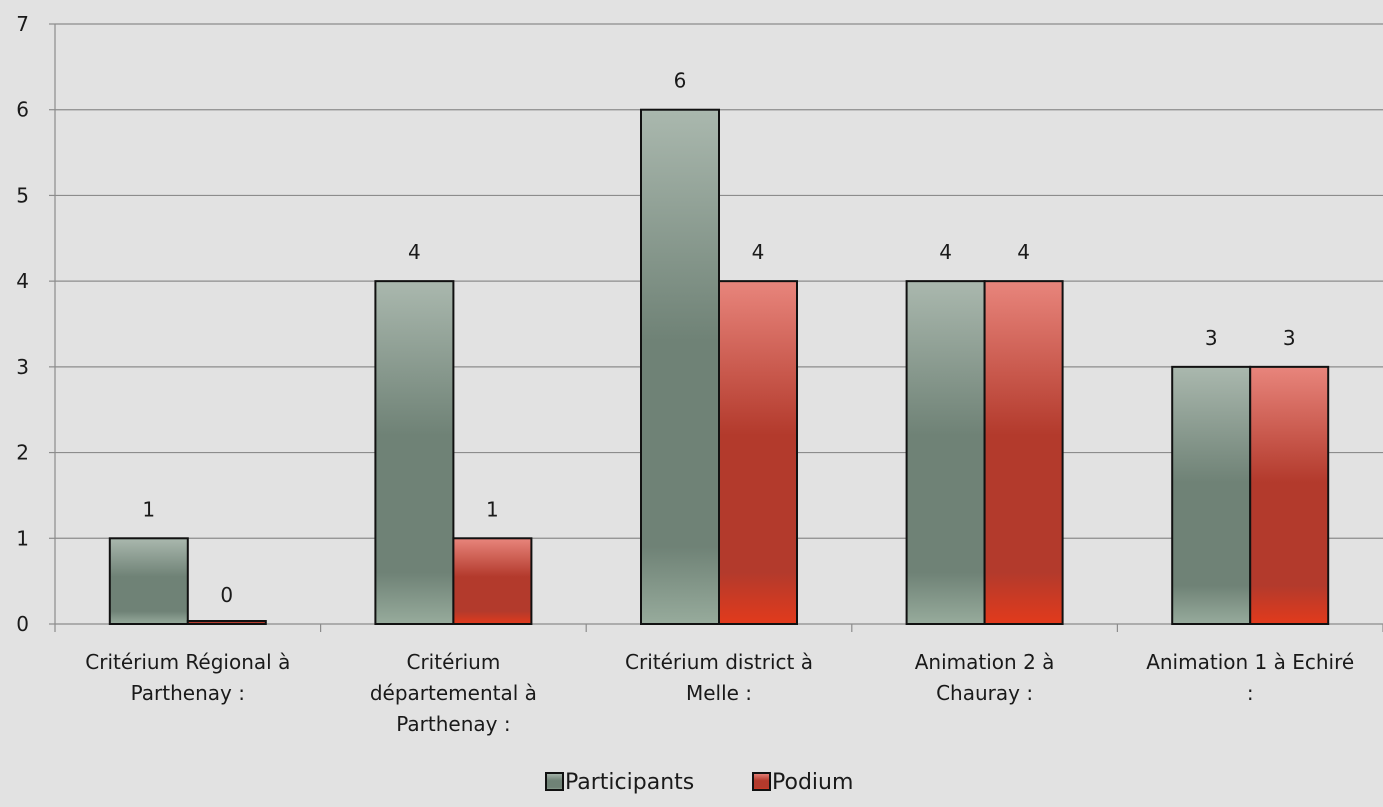 The width and height of the screenshot is (1383, 807). I want to click on x-category-label-line: départemental à, so click(453, 693).